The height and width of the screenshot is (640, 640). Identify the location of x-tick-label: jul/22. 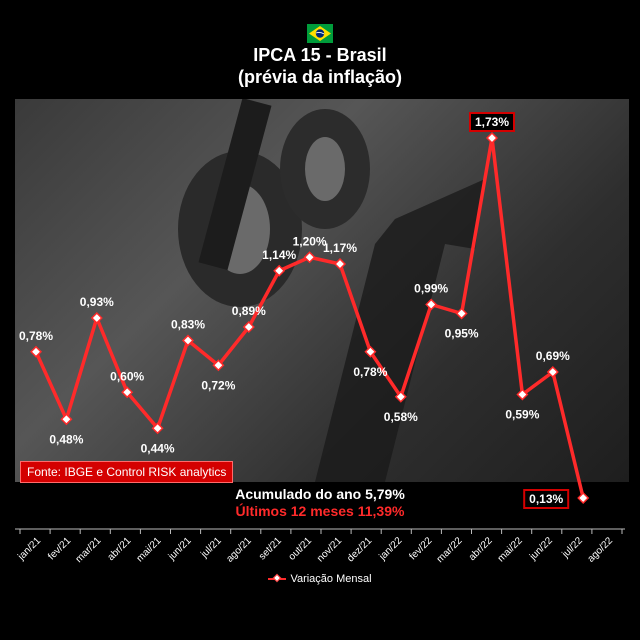
(573, 548).